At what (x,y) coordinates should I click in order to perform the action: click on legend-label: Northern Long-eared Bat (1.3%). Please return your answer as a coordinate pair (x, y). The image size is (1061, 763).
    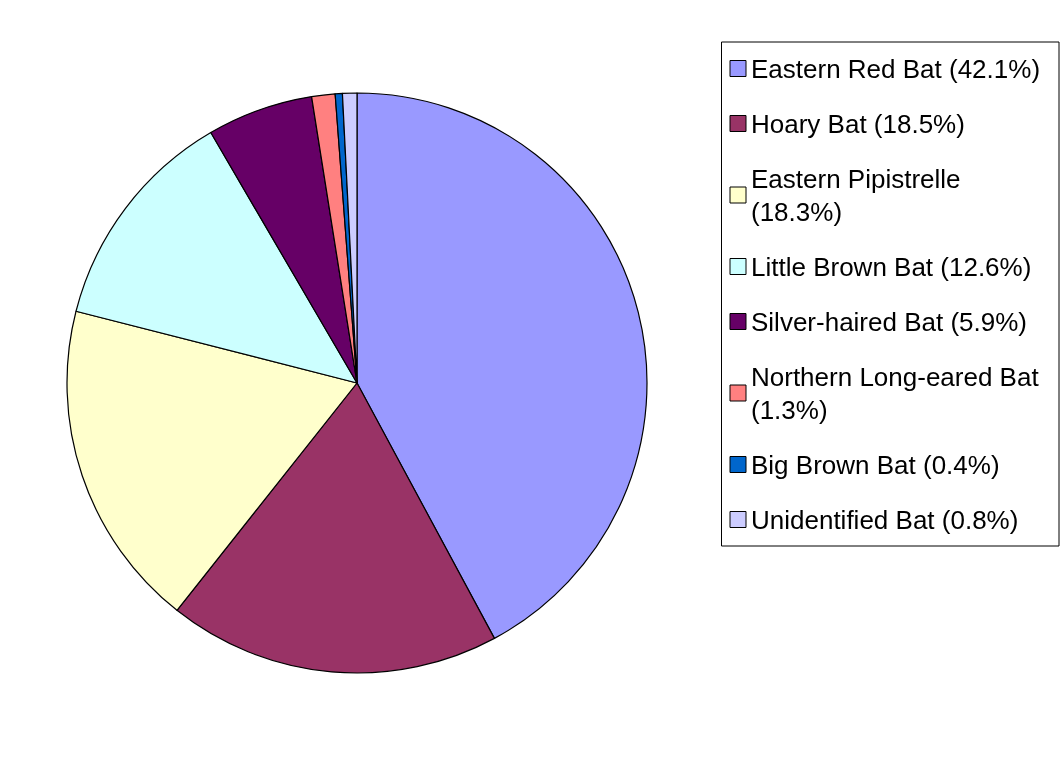
    Looking at the image, I should click on (898, 393).